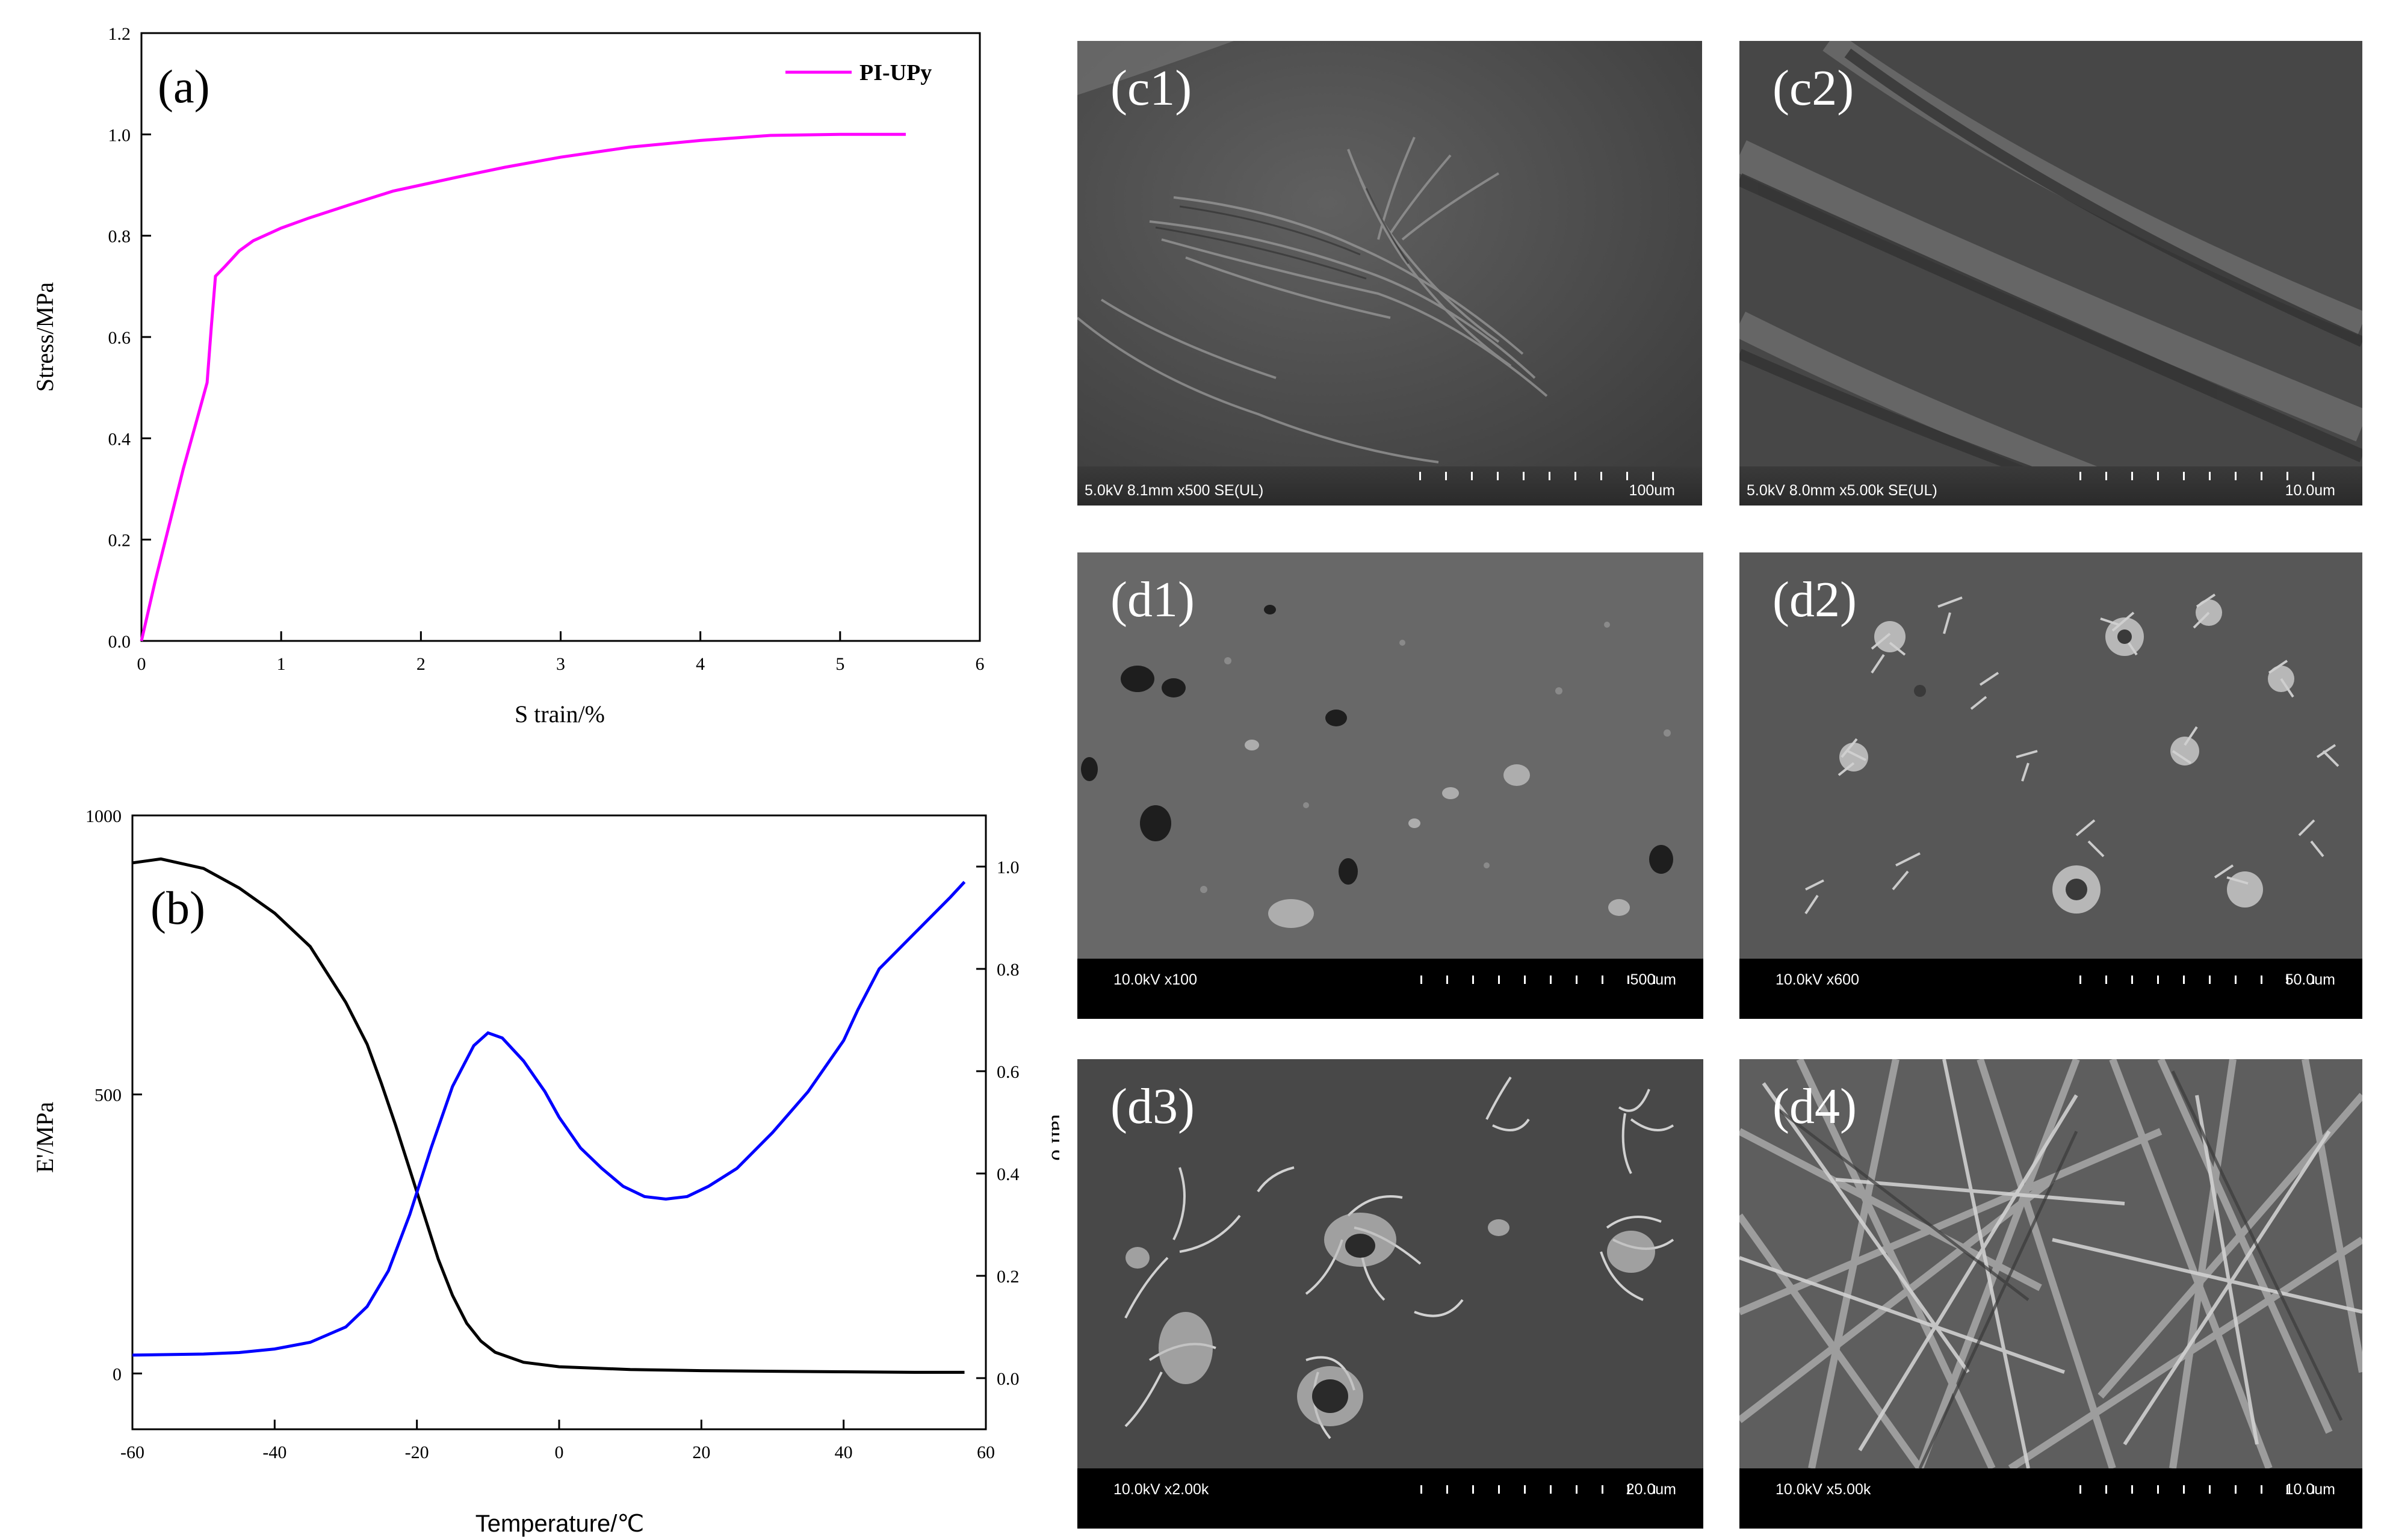 This screenshot has height=1540, width=2384. I want to click on sem-acquisition-info: 10.0kV x600, so click(1817, 979).